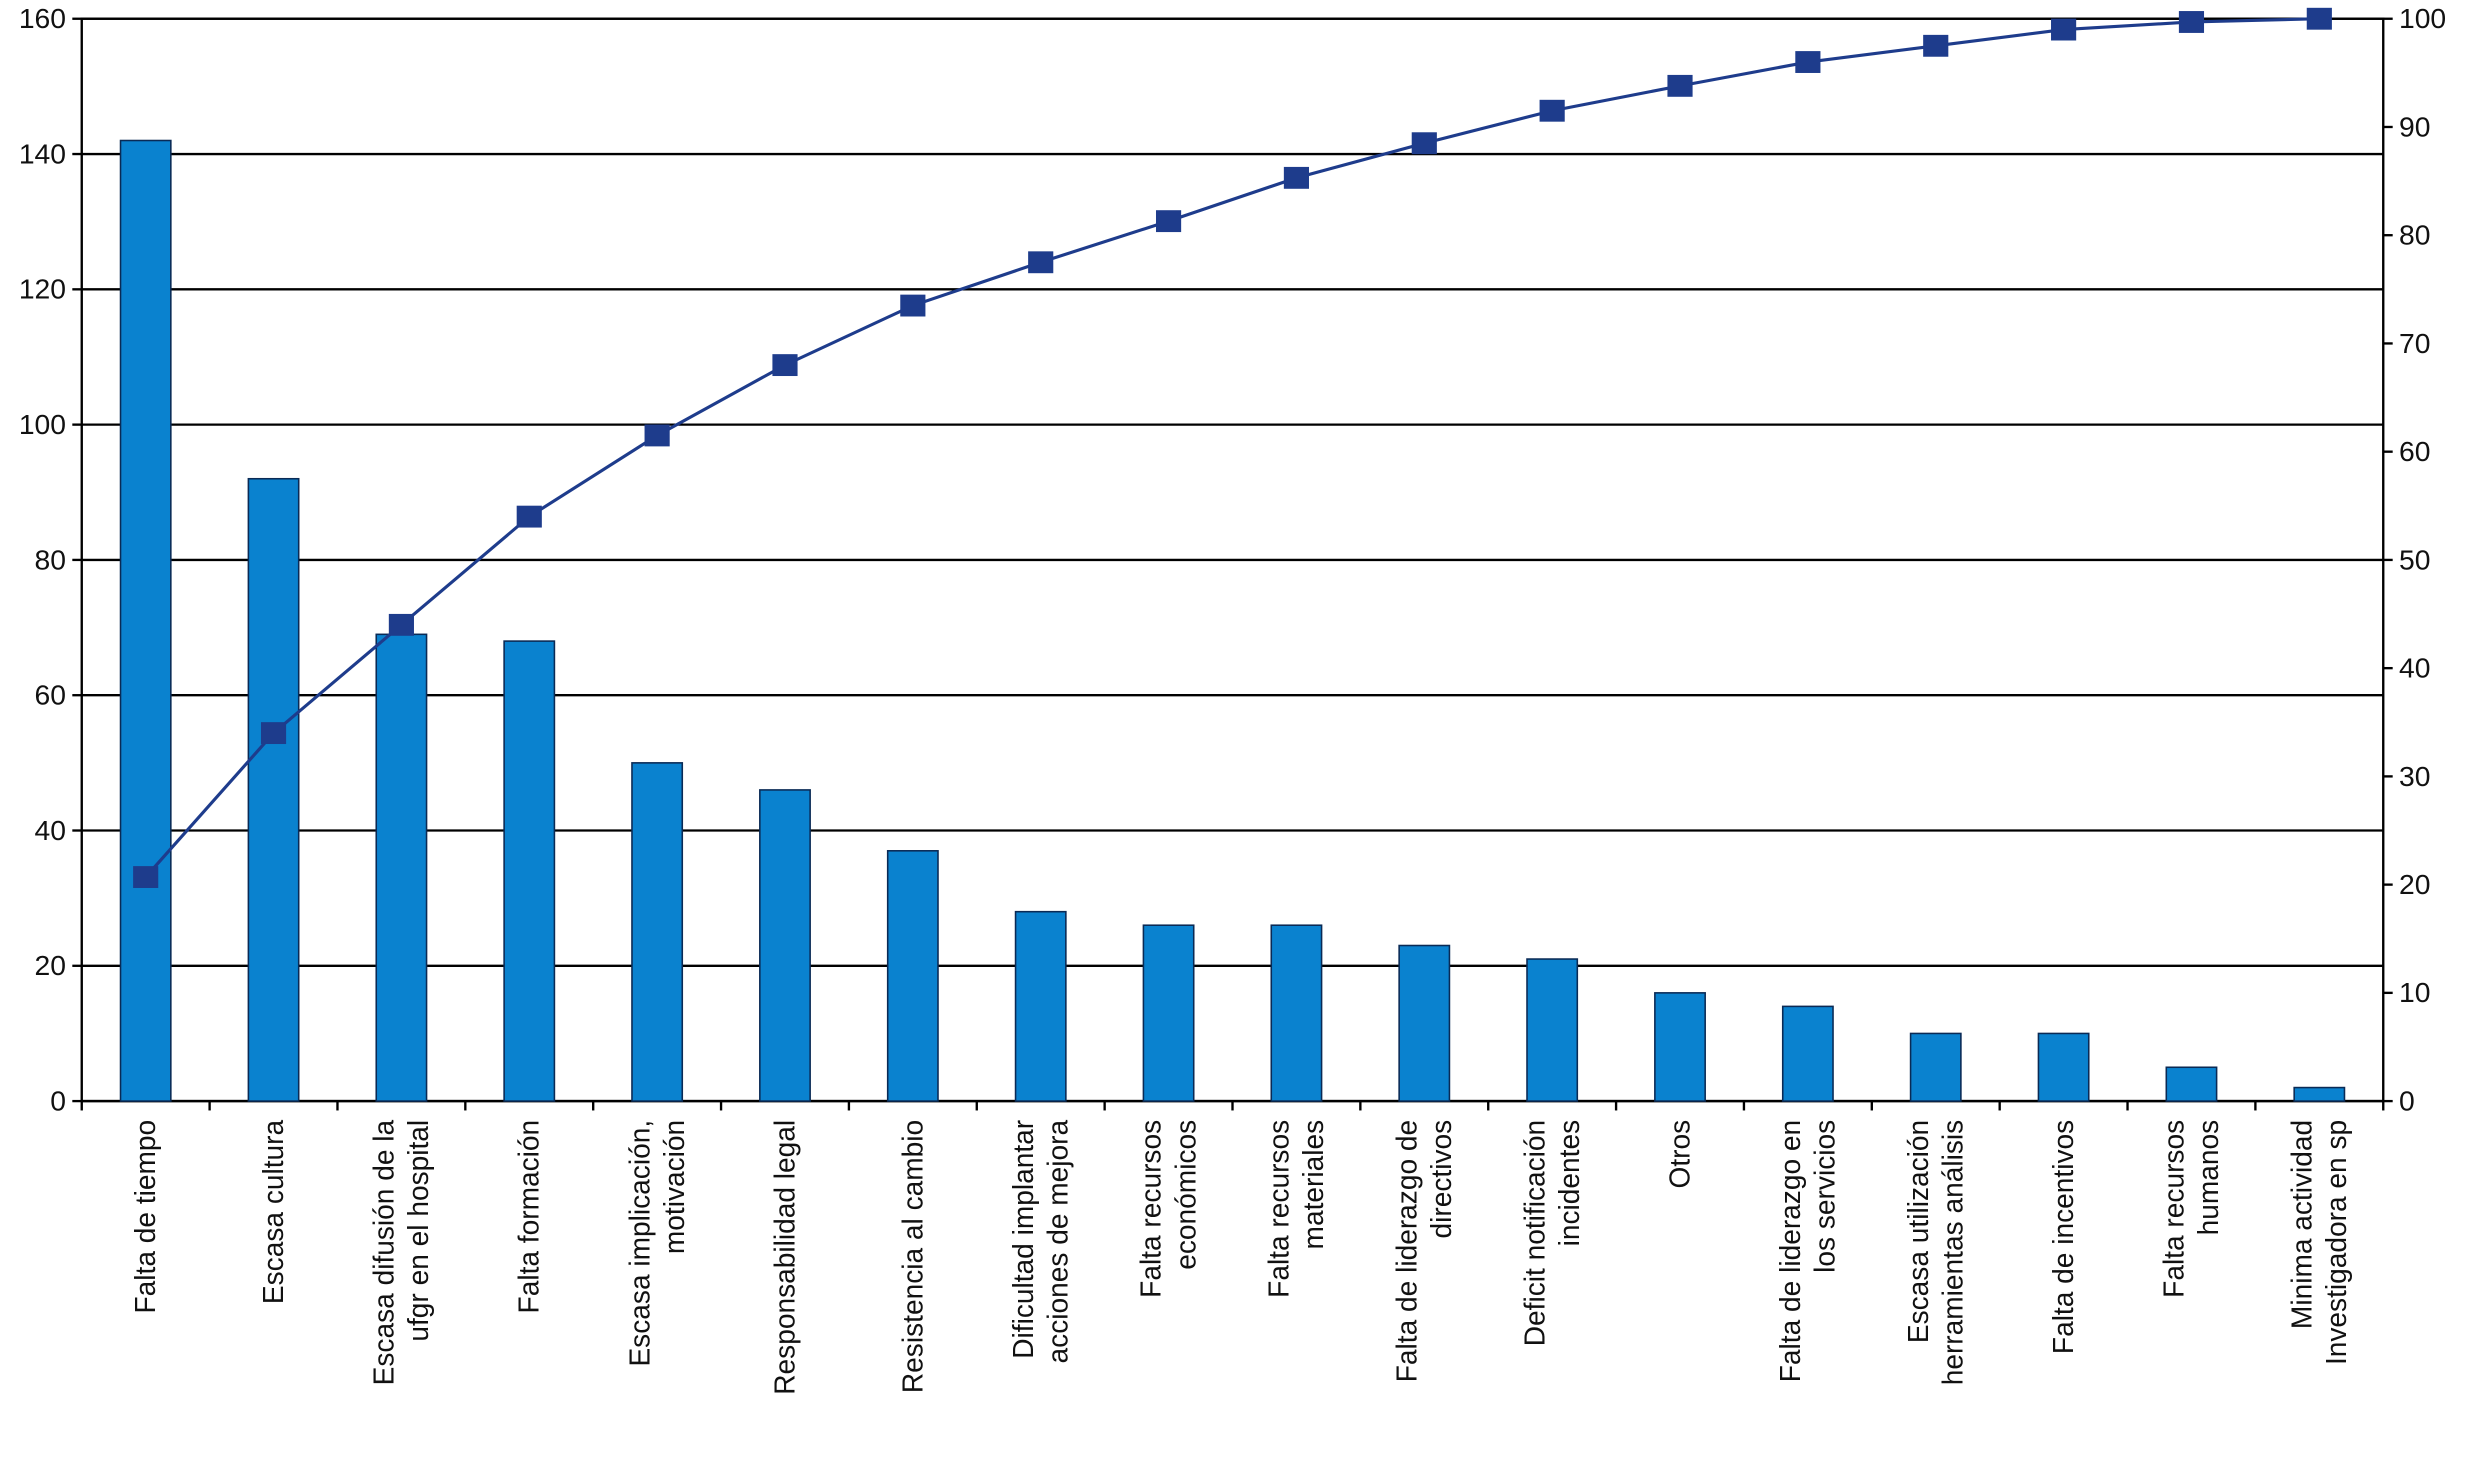 The height and width of the screenshot is (1465, 2465). I want to click on x-tick-label: Responsabilidad legal, so click(784, 1257).